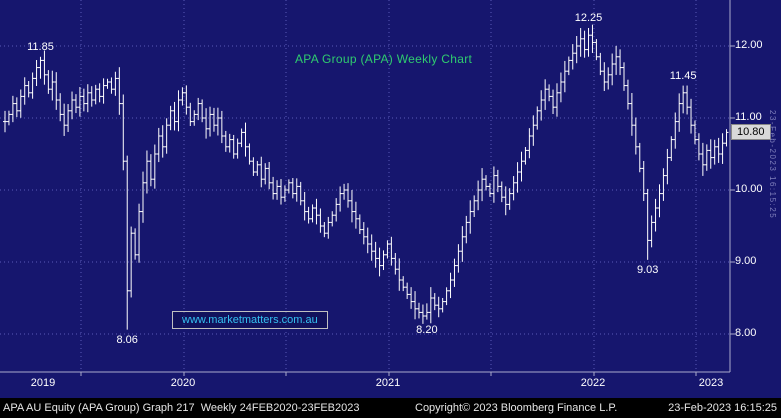  I want to click on last-price-label: 10.80, so click(751, 132).